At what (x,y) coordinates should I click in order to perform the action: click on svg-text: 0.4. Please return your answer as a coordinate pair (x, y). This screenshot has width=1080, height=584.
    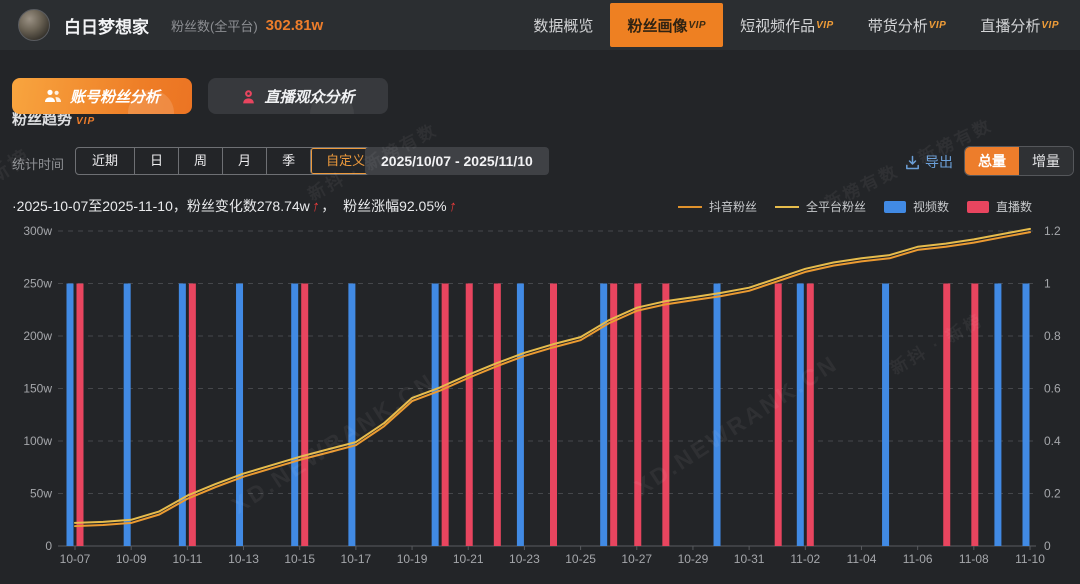
    Looking at the image, I should click on (1052, 441).